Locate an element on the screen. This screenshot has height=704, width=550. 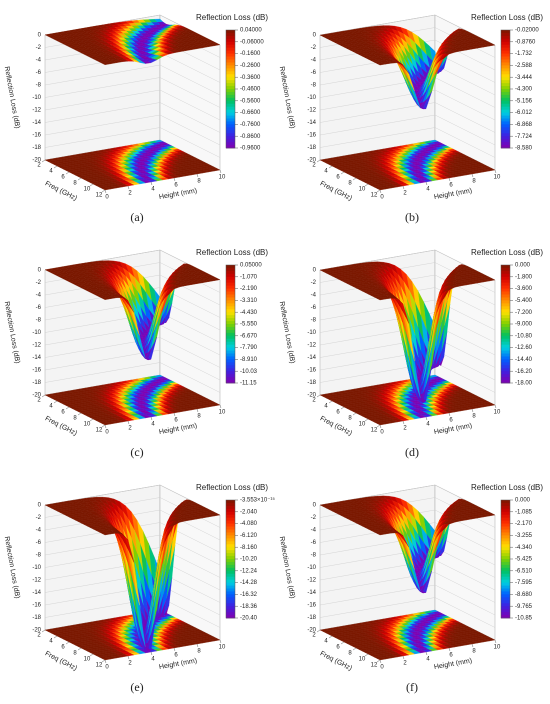
colorbar-tick-label: -0.02000 is located at coordinates (527, 31).